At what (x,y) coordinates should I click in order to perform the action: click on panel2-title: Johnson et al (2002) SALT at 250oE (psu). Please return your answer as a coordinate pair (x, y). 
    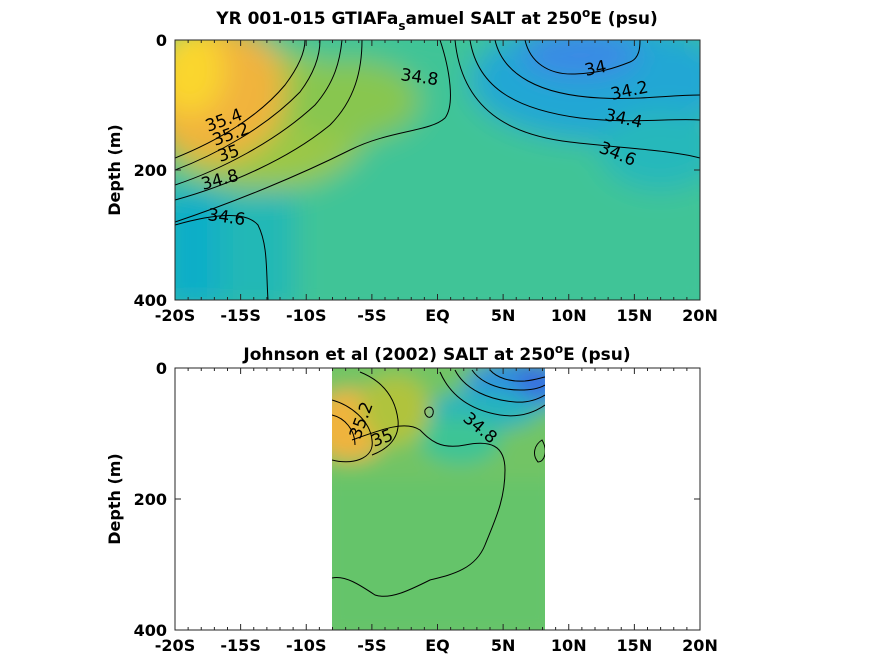
    Looking at the image, I should click on (436, 353).